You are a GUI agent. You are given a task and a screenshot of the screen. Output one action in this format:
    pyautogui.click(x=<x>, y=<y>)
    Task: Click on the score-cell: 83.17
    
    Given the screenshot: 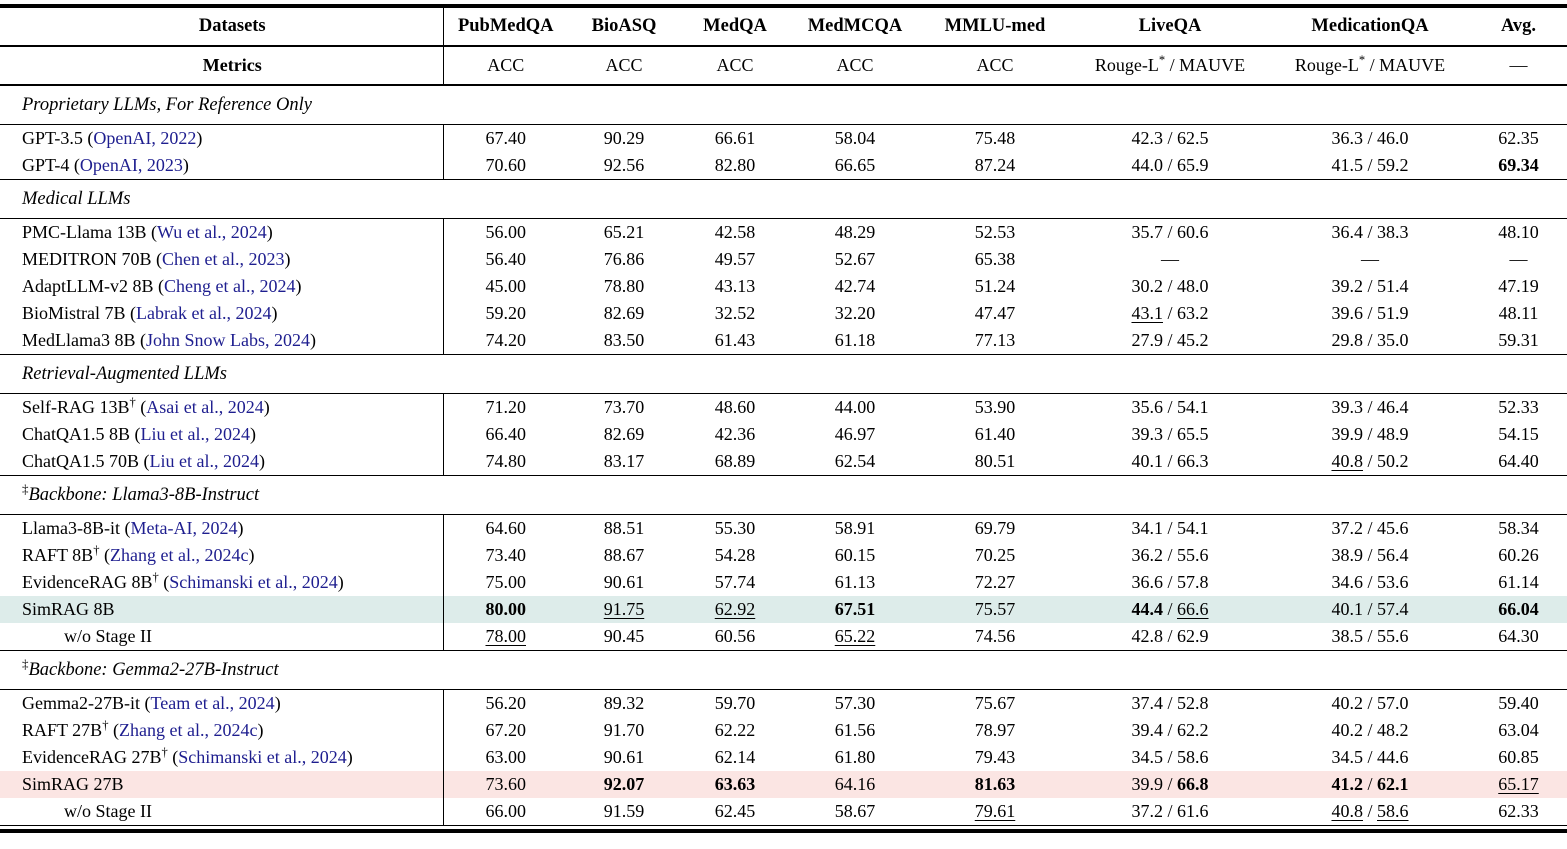 What is the action you would take?
    pyautogui.click(x=624, y=462)
    